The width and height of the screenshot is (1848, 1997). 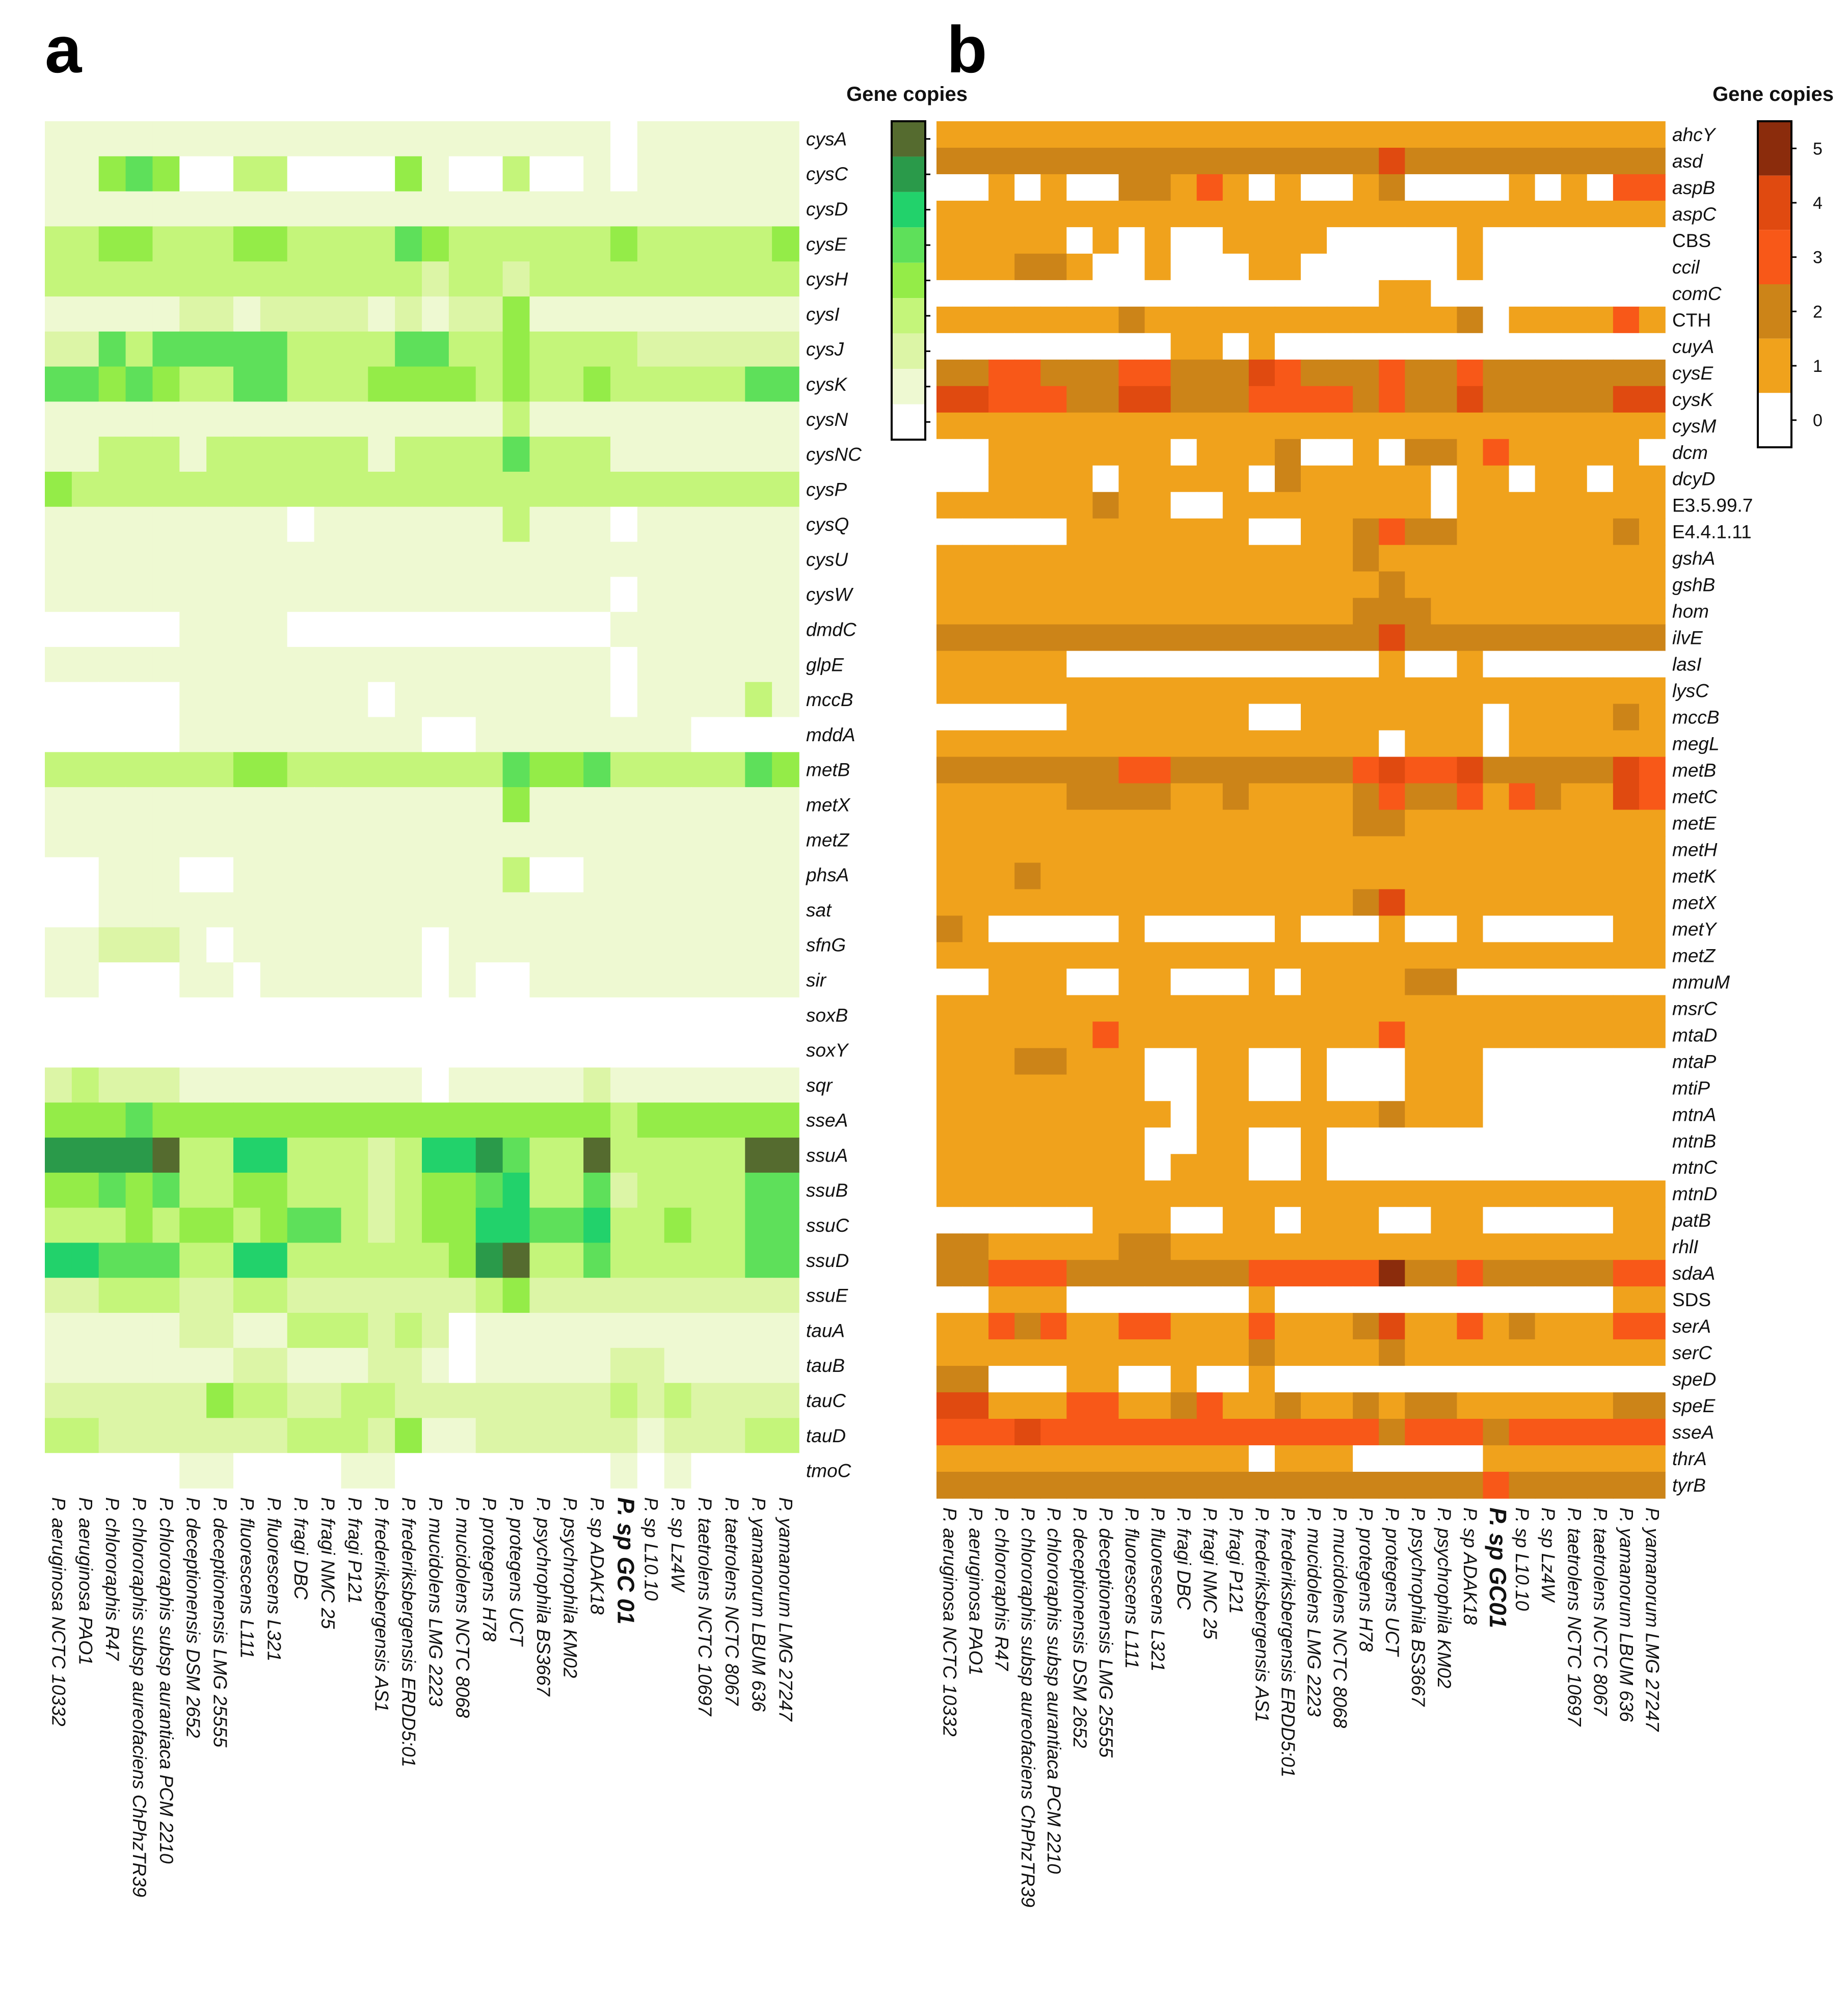 What do you see at coordinates (826, 490) in the screenshot?
I see `panel-a-row-label: cysP` at bounding box center [826, 490].